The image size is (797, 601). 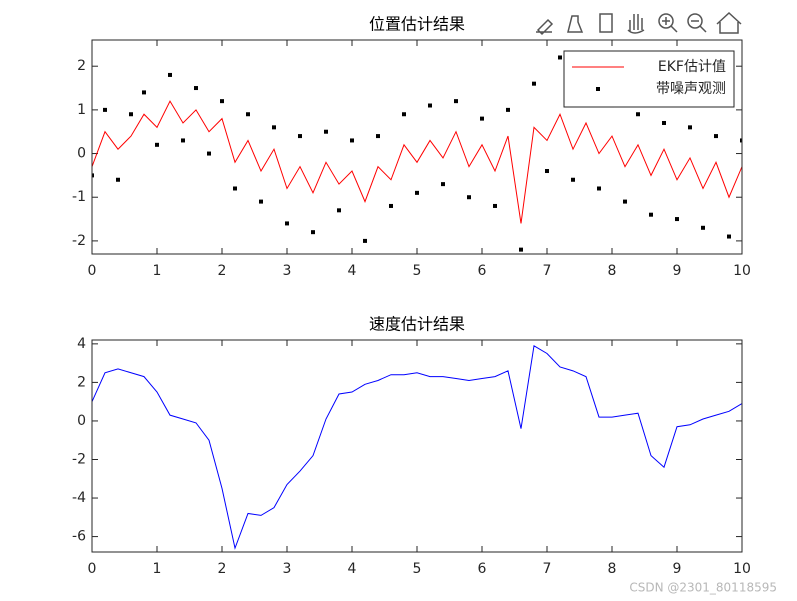 I want to click on legend-box, so click(x=649, y=79).